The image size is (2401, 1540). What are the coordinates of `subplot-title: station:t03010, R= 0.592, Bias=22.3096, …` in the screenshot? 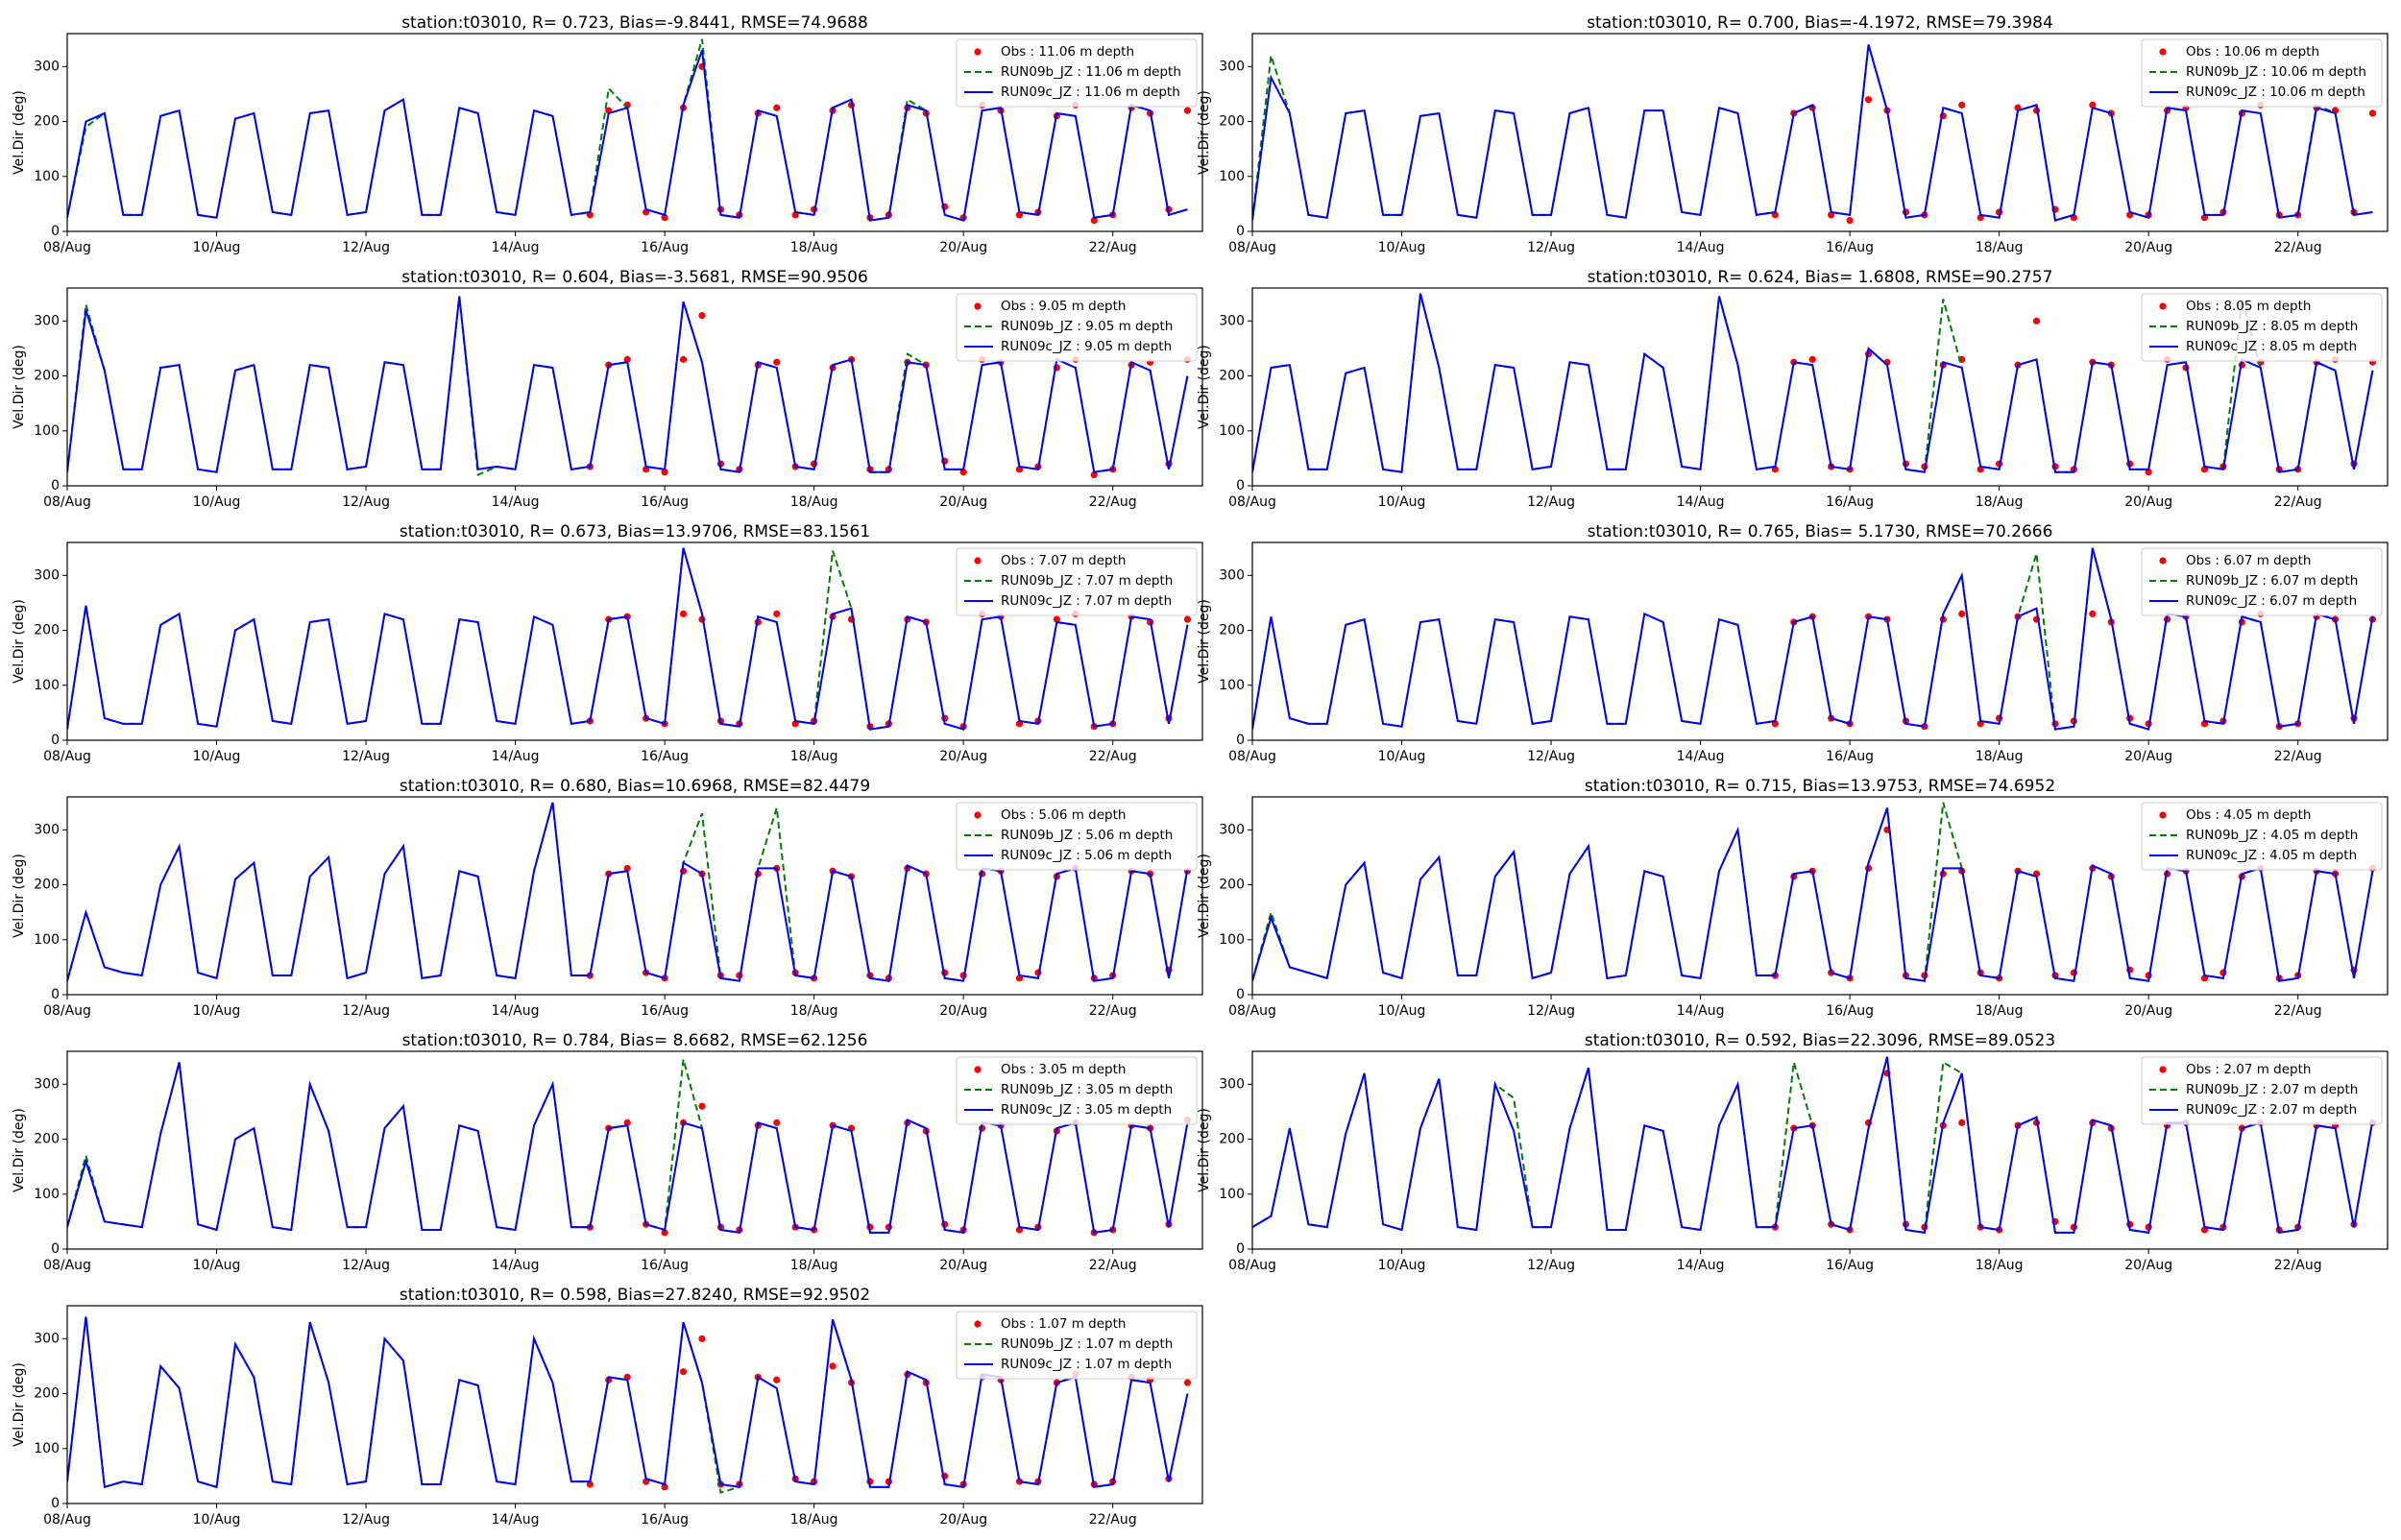 It's located at (1820, 1040).